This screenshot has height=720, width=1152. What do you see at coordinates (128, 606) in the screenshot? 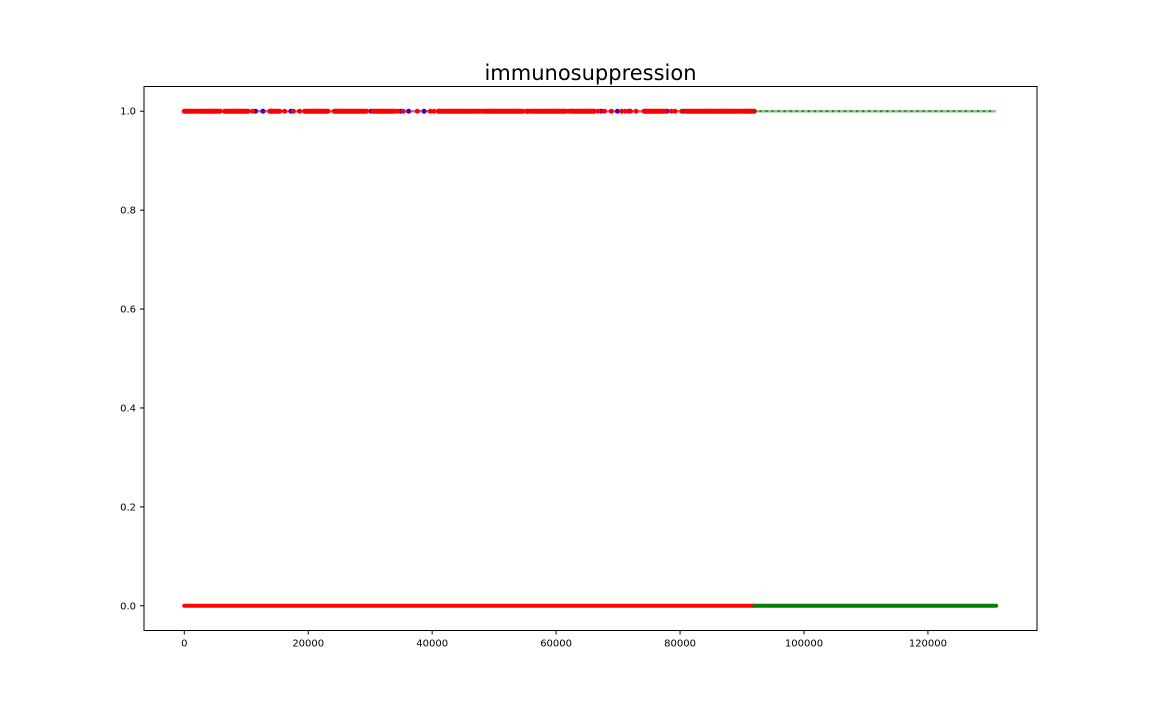
I see `y-tick-label-0: 0.0` at bounding box center [128, 606].